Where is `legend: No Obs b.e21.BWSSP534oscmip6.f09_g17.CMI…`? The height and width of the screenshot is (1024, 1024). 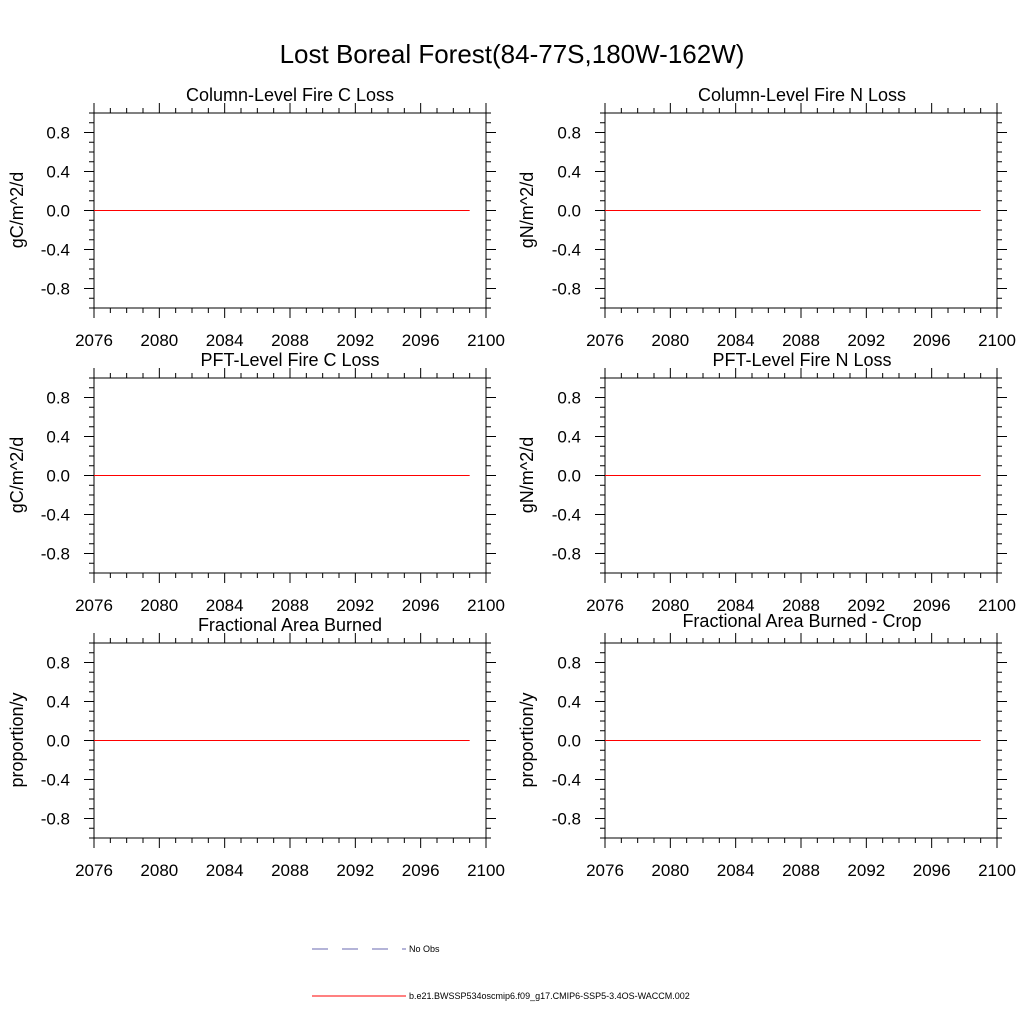
legend: No Obs b.e21.BWSSP534oscmip6.f09_g17.CMI… is located at coordinates (501, 972).